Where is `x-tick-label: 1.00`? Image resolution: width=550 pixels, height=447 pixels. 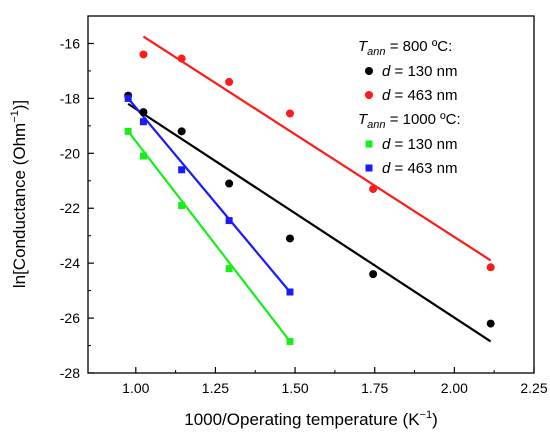
x-tick-label: 1.00 is located at coordinates (135, 388).